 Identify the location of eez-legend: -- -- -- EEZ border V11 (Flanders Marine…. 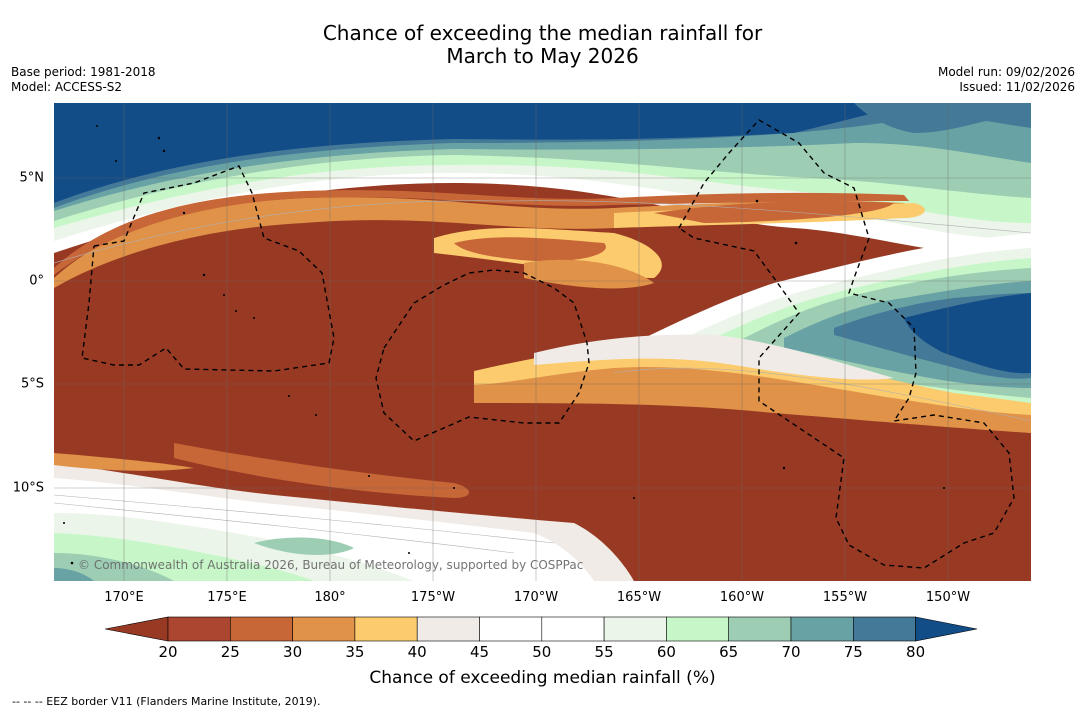
(166, 701).